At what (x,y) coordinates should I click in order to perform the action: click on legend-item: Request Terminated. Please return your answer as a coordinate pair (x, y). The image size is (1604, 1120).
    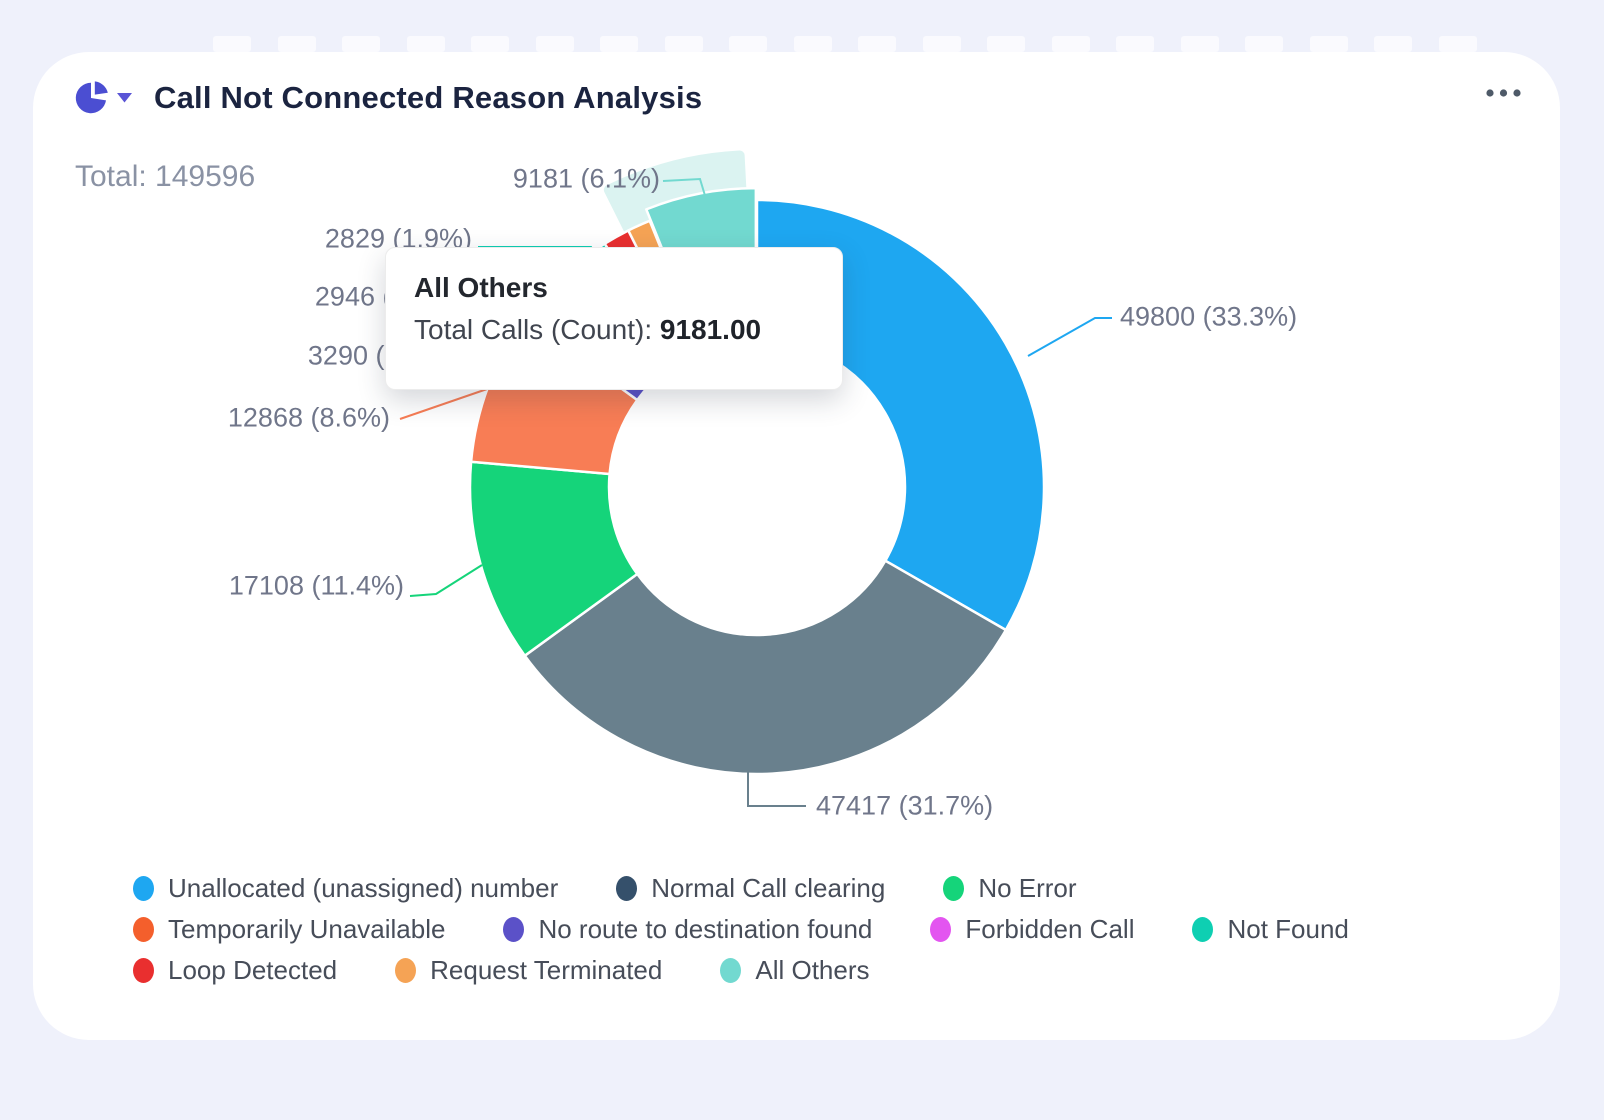
    Looking at the image, I should click on (528, 970).